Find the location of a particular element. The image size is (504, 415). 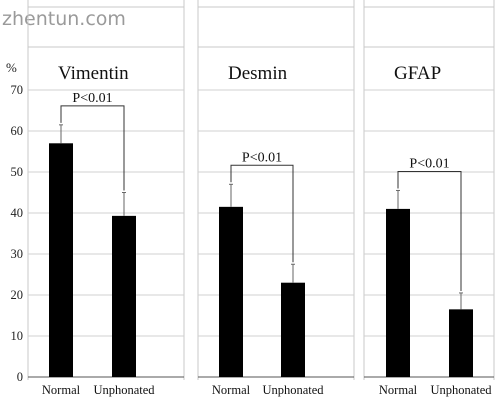

panel-title: Vimentin is located at coordinates (93, 73).